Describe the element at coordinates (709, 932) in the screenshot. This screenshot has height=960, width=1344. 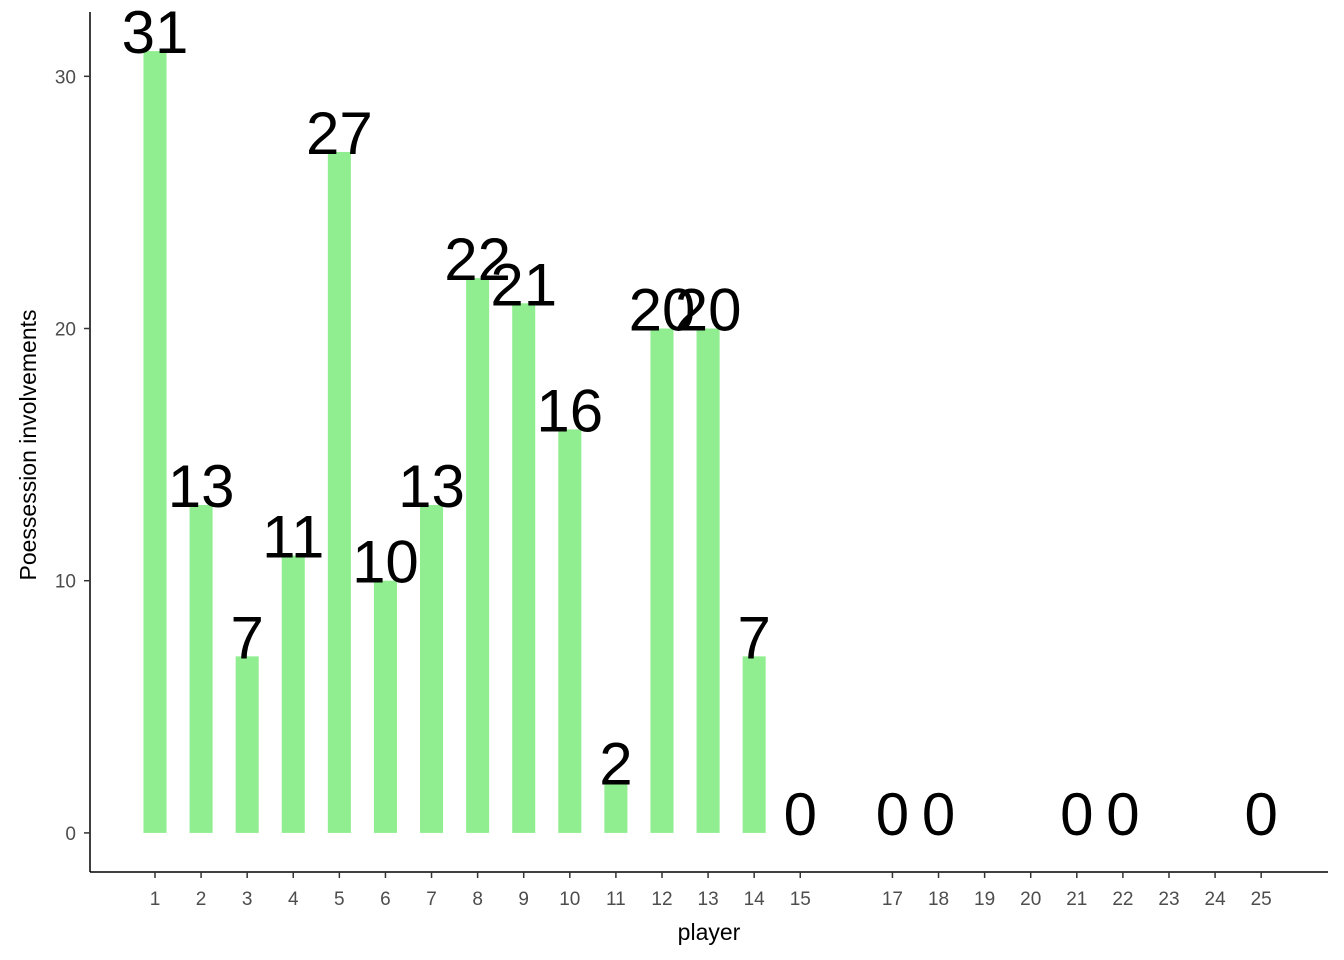
I see `x-axis-title: player` at that location.